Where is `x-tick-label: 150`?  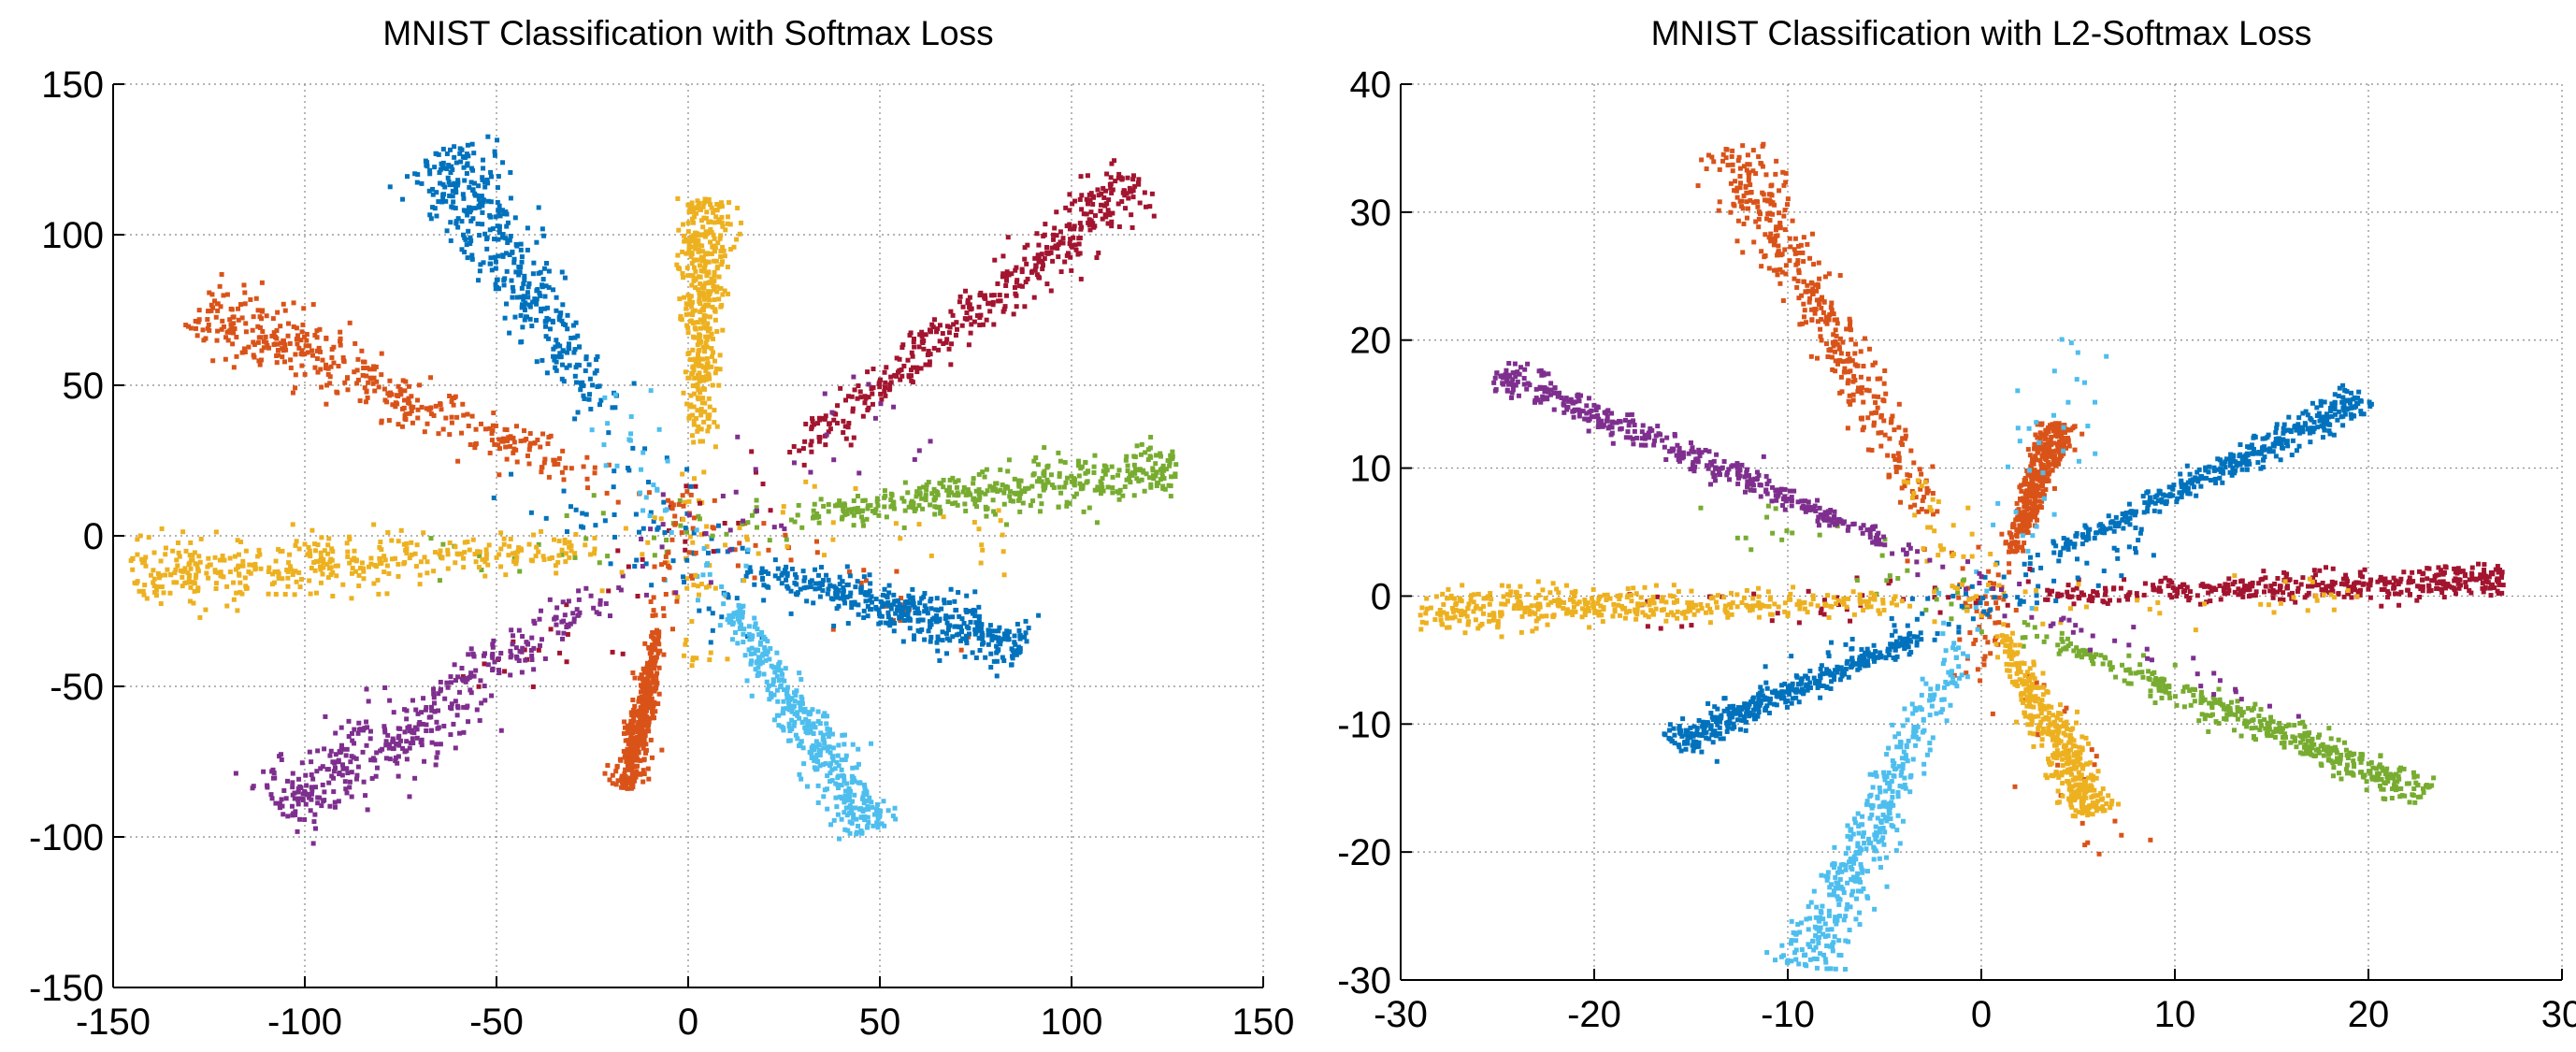 x-tick-label: 150 is located at coordinates (1264, 1022).